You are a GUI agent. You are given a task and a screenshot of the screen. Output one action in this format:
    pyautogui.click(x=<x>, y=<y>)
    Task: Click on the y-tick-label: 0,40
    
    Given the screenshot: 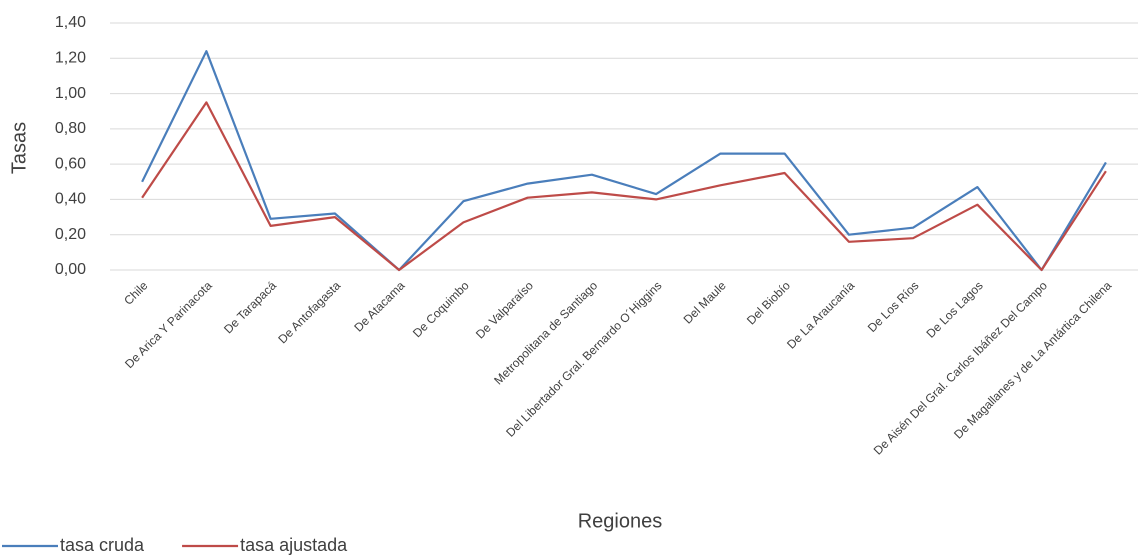 What is the action you would take?
    pyautogui.click(x=70, y=199)
    